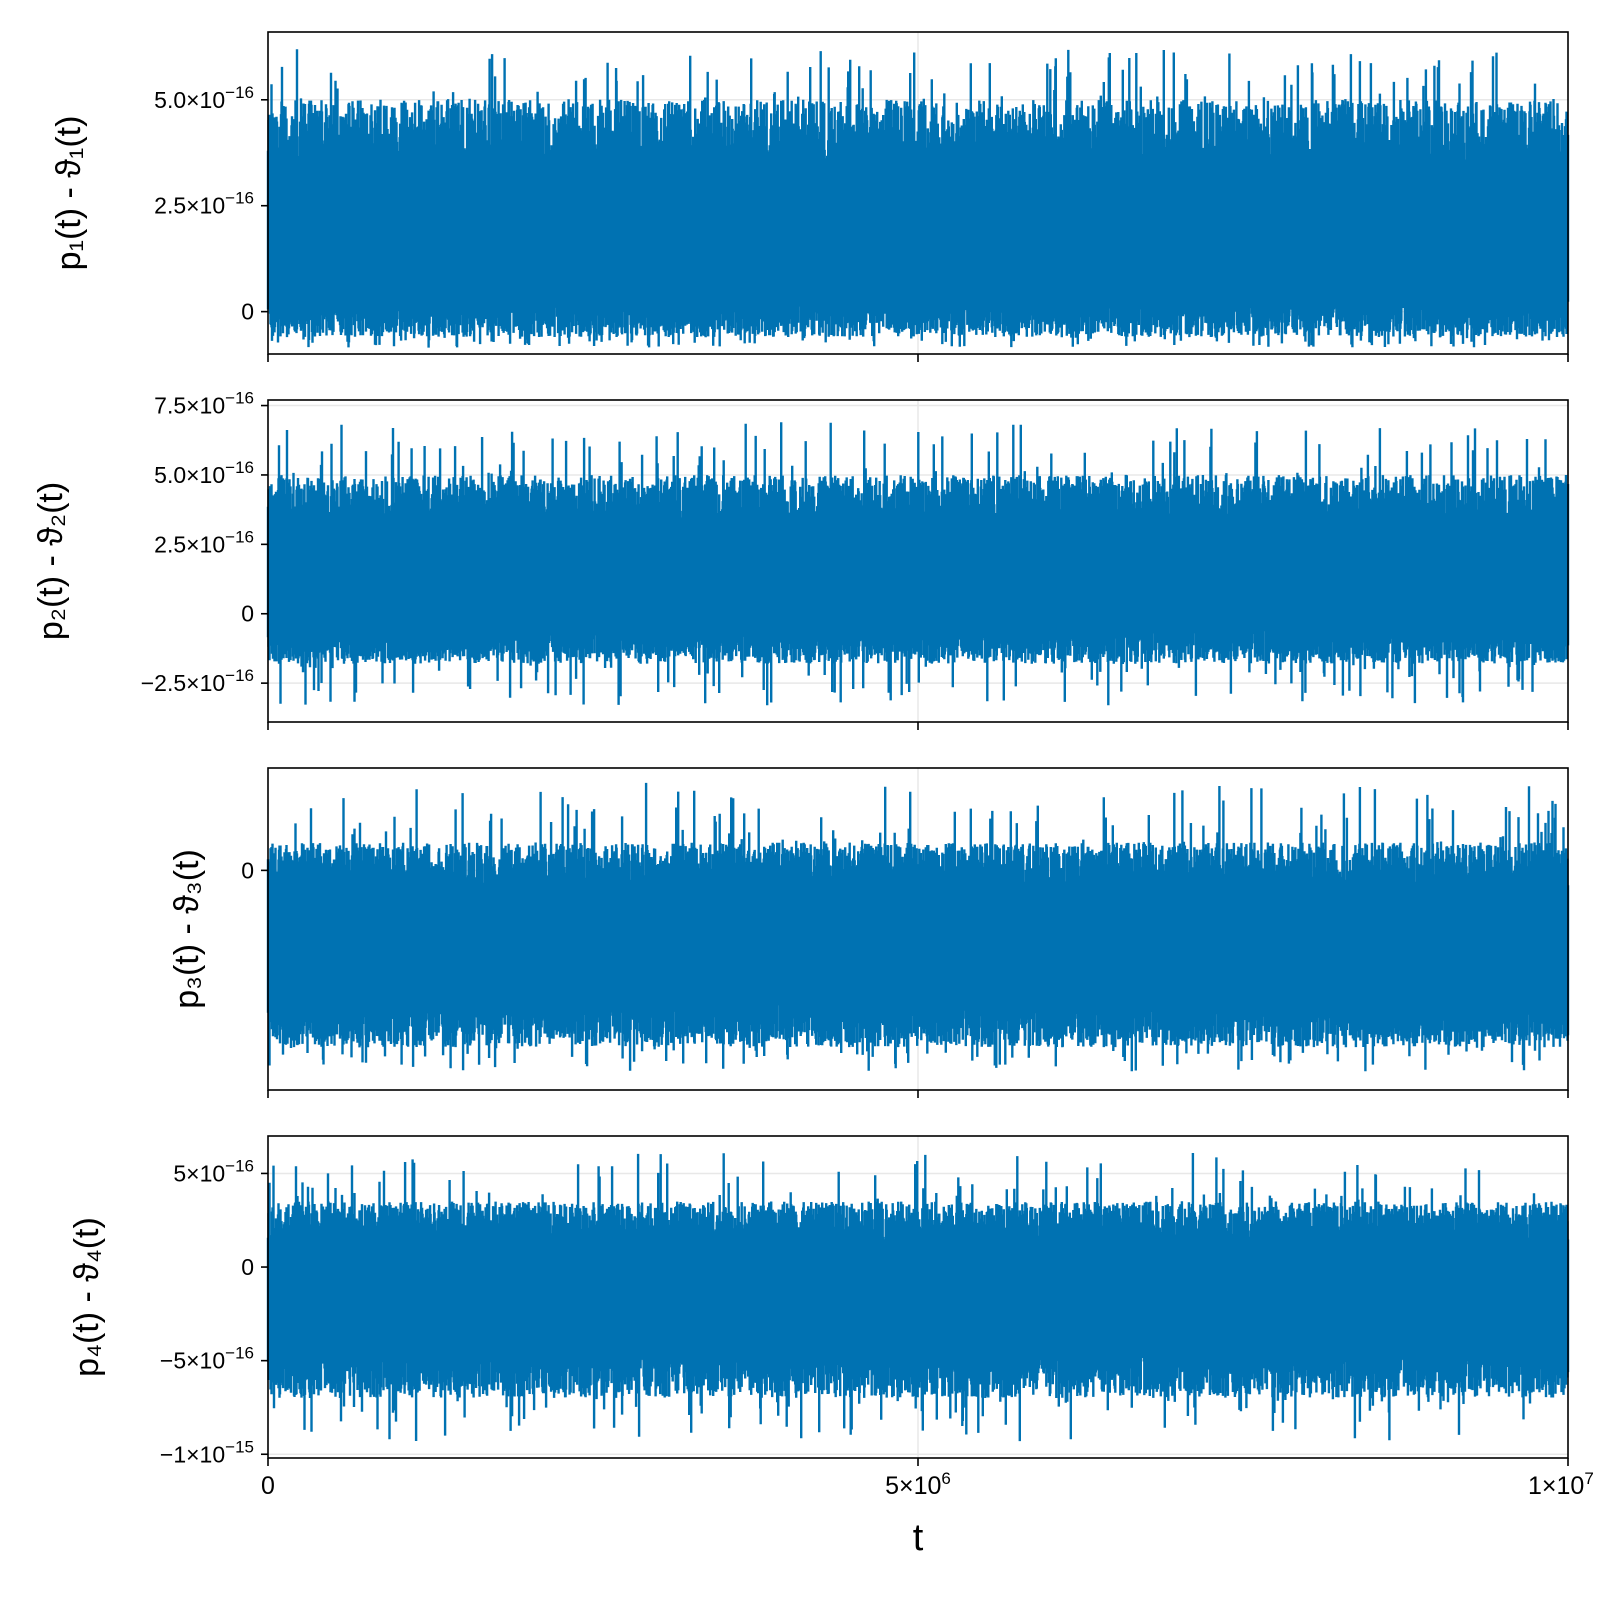  I want to click on y-axis-label: p₁(t) - ϑ₁(t), so click(69, 193).